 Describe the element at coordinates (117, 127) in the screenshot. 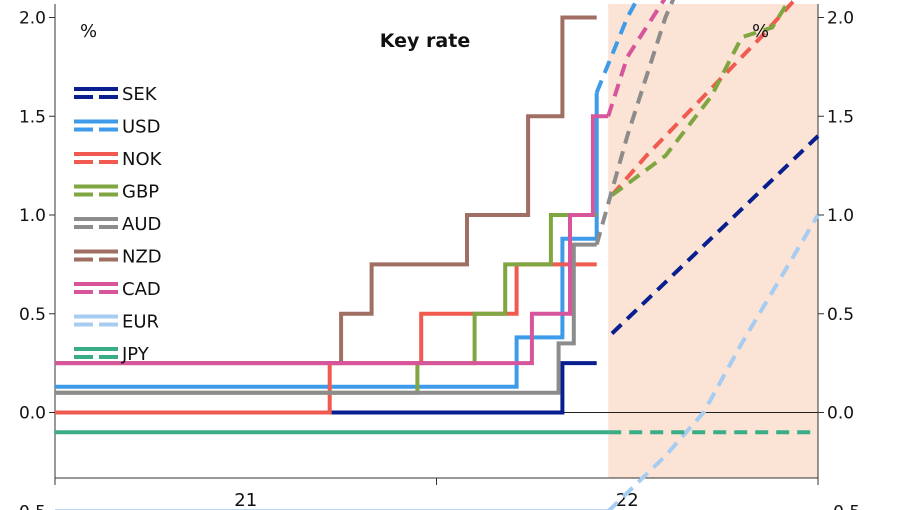

I see `legend-item-usd: USD` at that location.